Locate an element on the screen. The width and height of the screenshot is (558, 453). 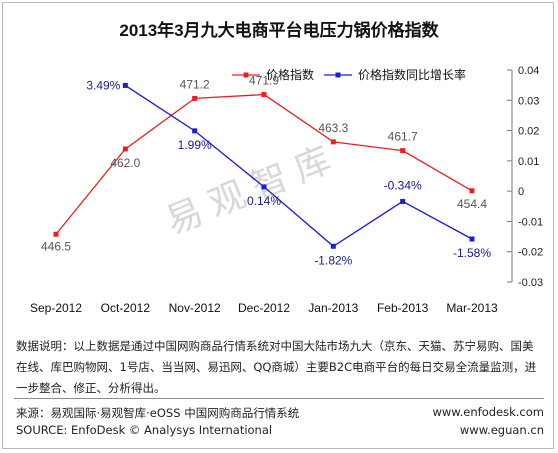
x-axis-tick-label: Dec-2012 is located at coordinates (264, 308).